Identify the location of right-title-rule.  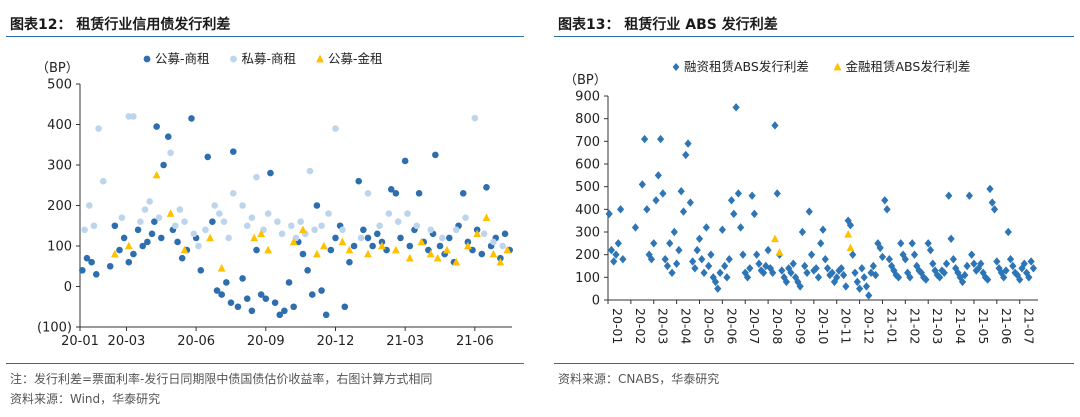
(814, 36).